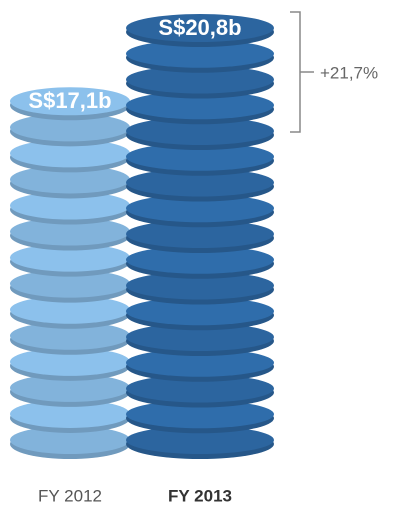 This screenshot has width=413, height=514. Describe the element at coordinates (302, 72) in the screenshot. I see `bracket` at that location.